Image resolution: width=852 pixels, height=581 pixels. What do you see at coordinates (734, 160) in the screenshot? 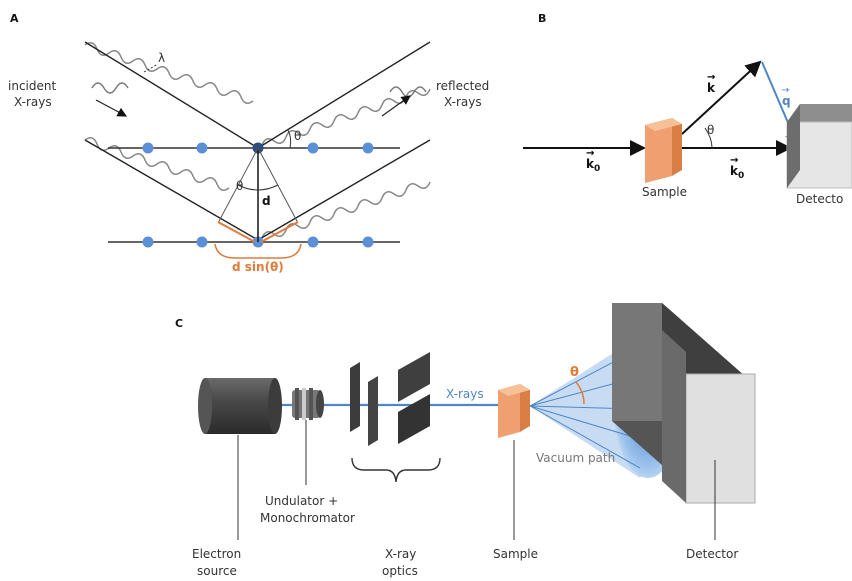
I see `k0-transmitted-arrow-glyph: →` at bounding box center [734, 160].